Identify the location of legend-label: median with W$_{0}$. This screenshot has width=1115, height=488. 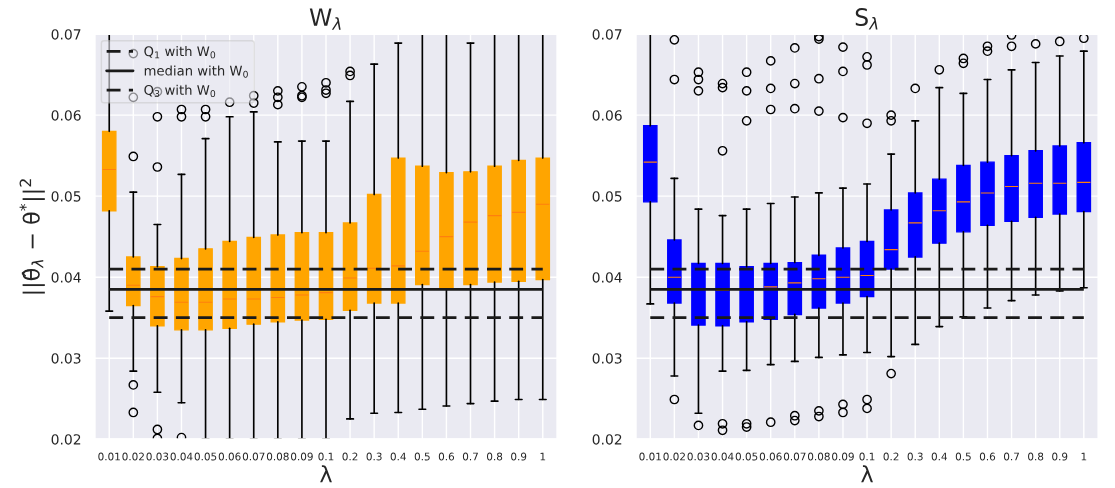
(196, 71).